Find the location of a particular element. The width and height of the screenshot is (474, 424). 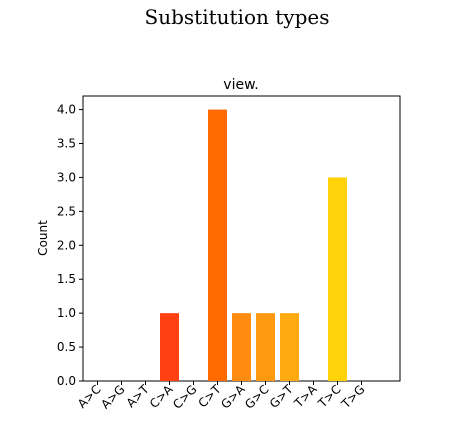

y-tick-label: 2.5 is located at coordinates (66, 211).